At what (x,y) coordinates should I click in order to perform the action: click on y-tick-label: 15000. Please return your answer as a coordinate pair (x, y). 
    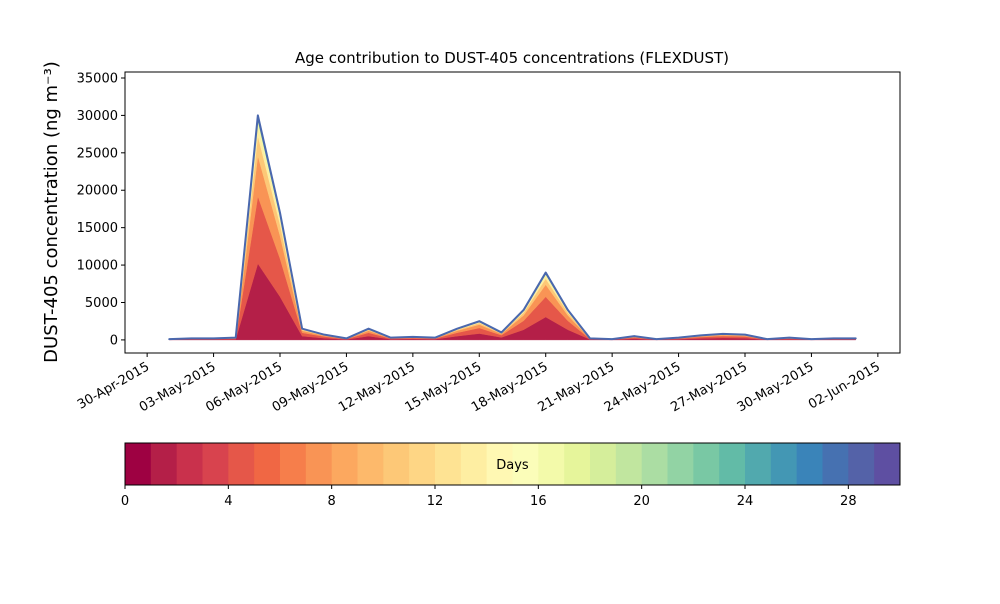
    Looking at the image, I should click on (97, 228).